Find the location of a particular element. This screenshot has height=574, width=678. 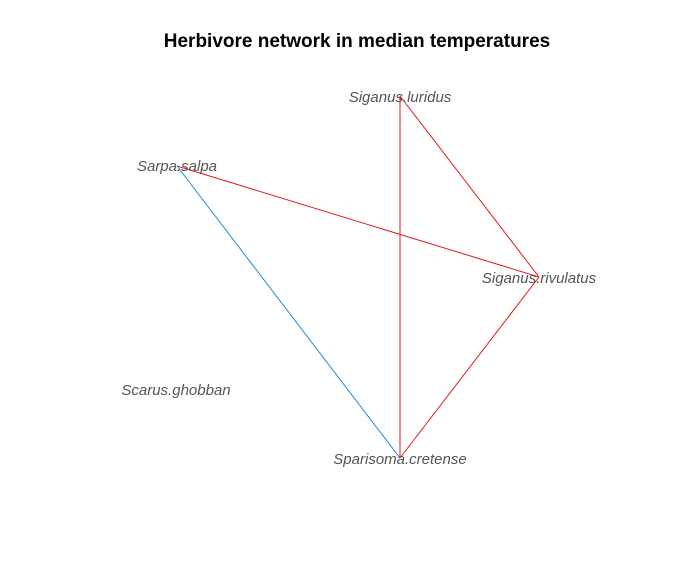

node-sarpa-salpa: Sarpa.salpa is located at coordinates (177, 166).